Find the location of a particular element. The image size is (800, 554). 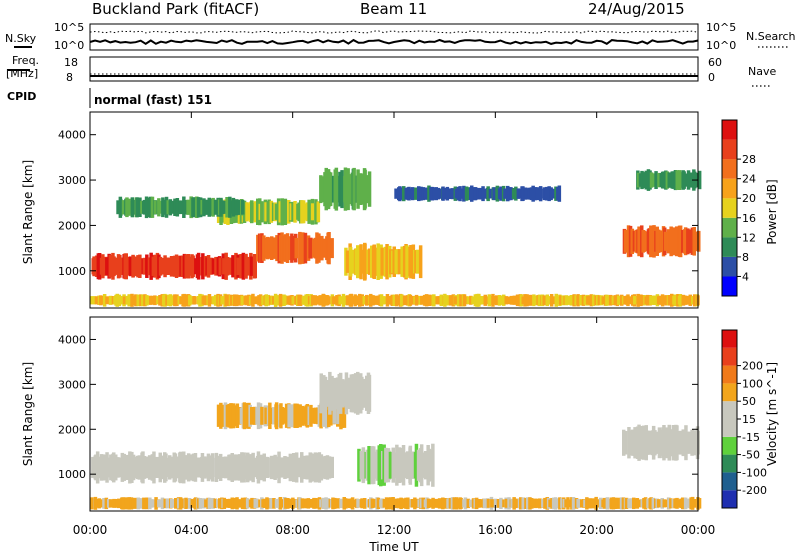

colorbar-tick-label: 4 is located at coordinates (745, 276).